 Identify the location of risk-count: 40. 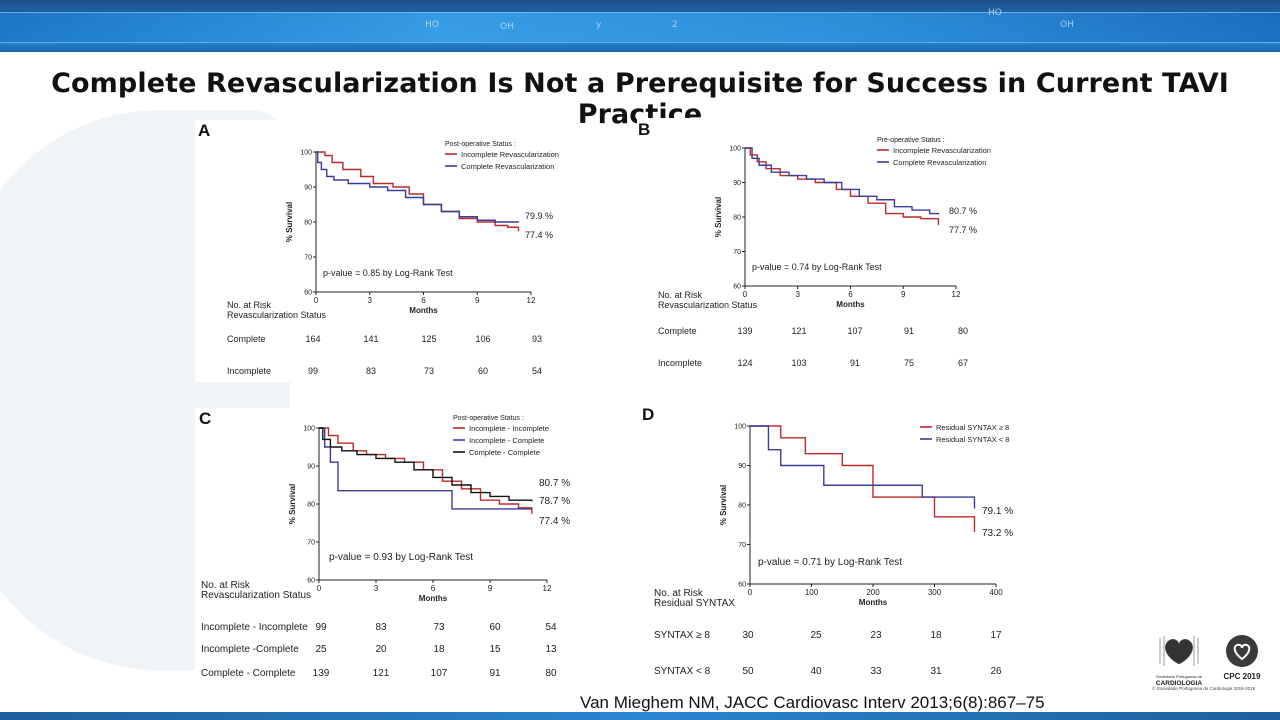
(816, 671).